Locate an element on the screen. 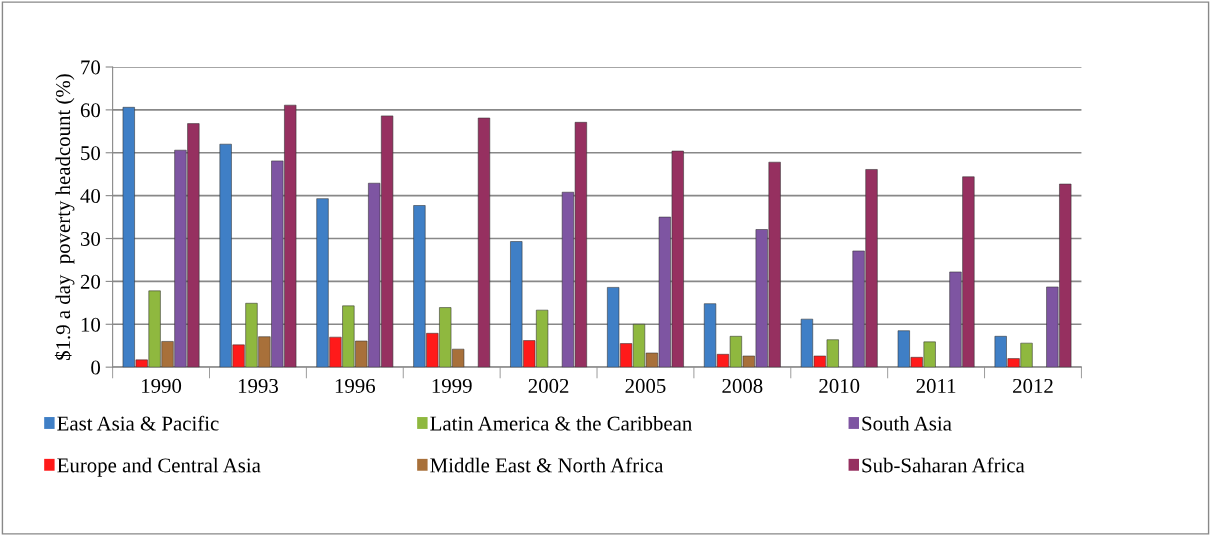 This screenshot has width=1211, height=536. y-tick-label: 10 is located at coordinates (91, 324).